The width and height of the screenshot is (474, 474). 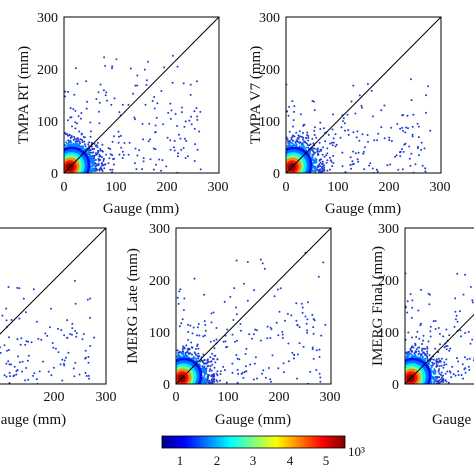 What do you see at coordinates (269, 96) in the screenshot?
I see `panel-tmpa-v7-yticks: 0 100 200 300` at bounding box center [269, 96].